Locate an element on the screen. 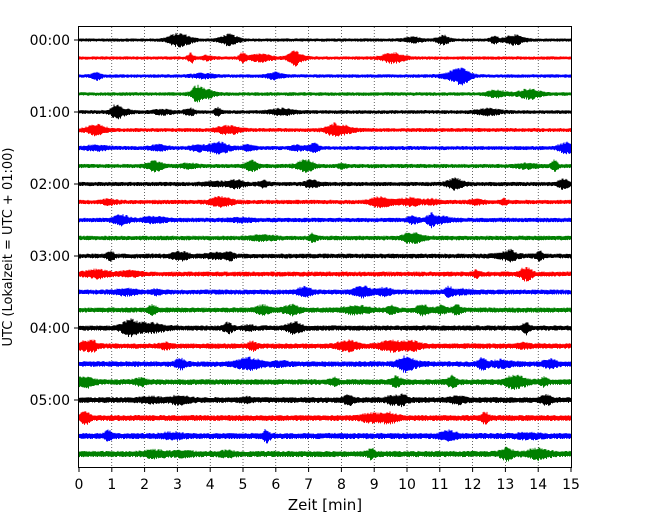 The width and height of the screenshot is (650, 520). x-tick-label: 8 is located at coordinates (341, 485).